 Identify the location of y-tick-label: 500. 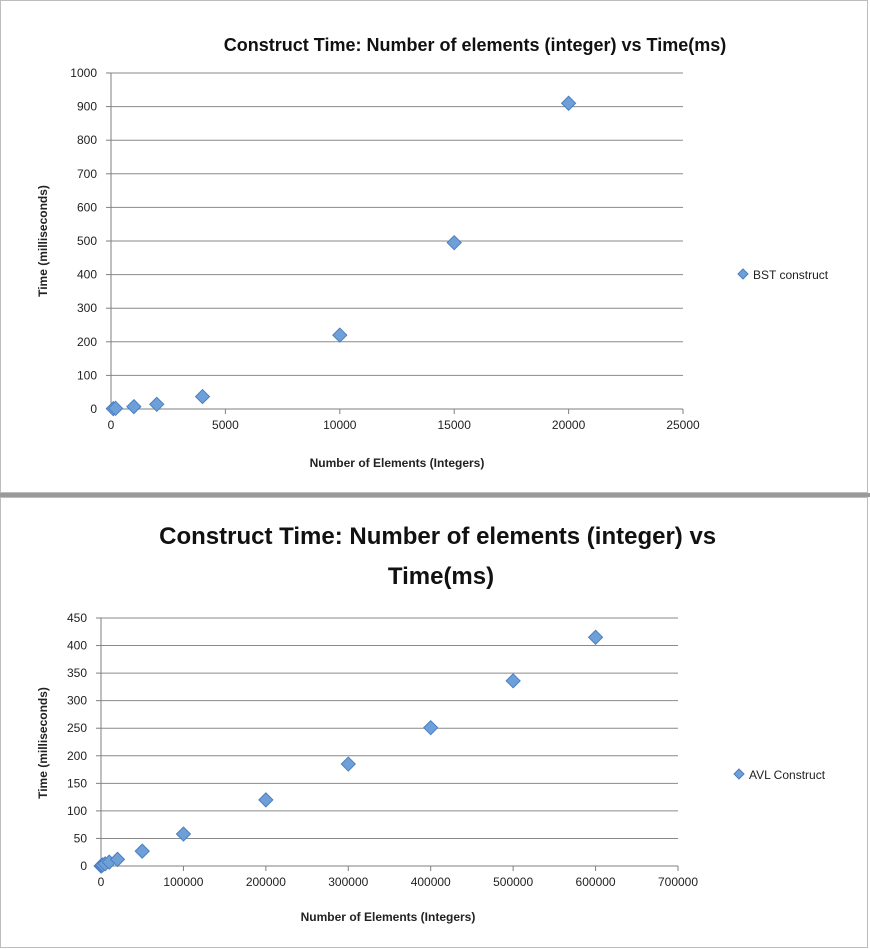
(87, 241).